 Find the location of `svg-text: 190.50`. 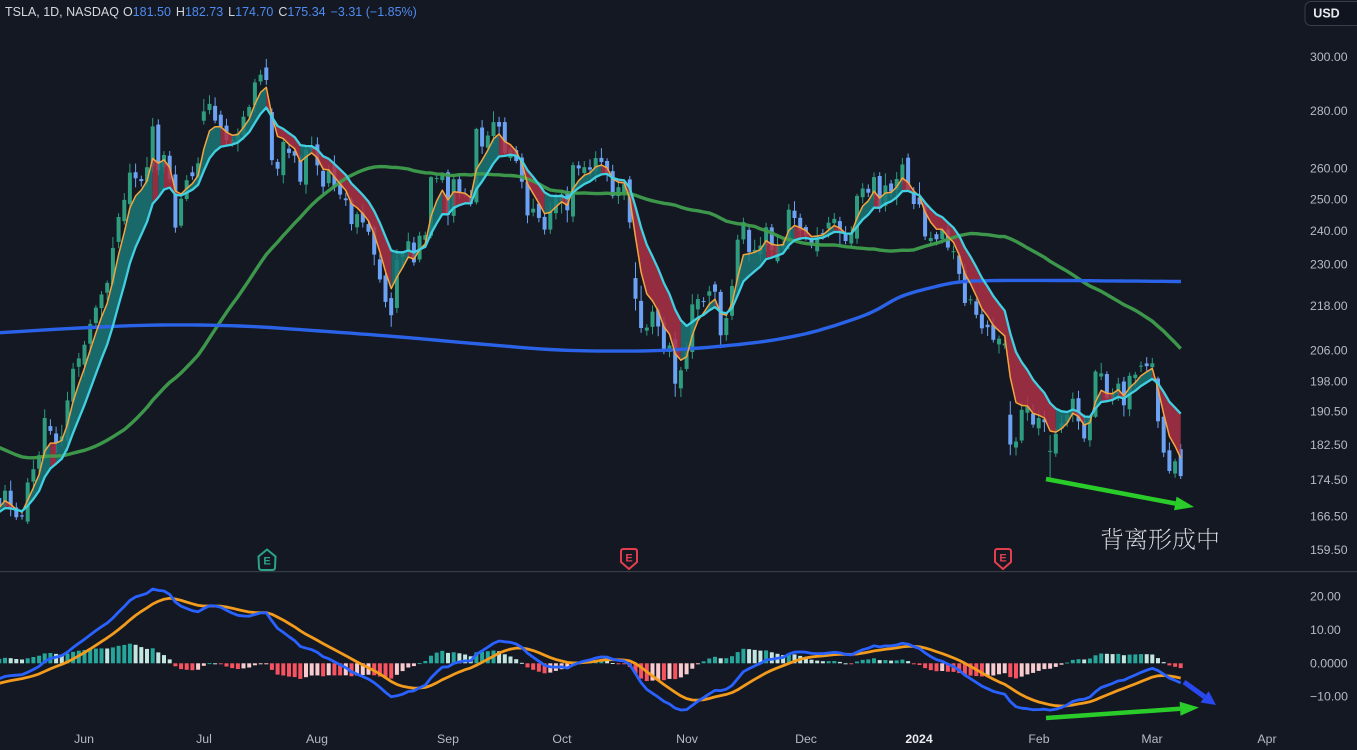

svg-text: 190.50 is located at coordinates (1329, 411).